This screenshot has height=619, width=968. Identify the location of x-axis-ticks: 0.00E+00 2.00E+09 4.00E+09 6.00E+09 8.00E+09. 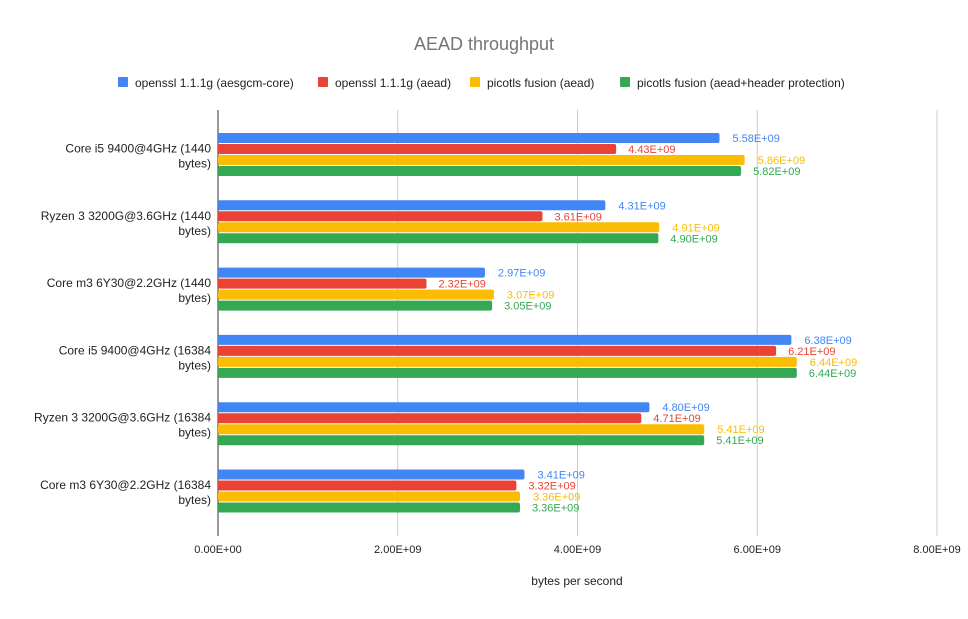
(577, 550).